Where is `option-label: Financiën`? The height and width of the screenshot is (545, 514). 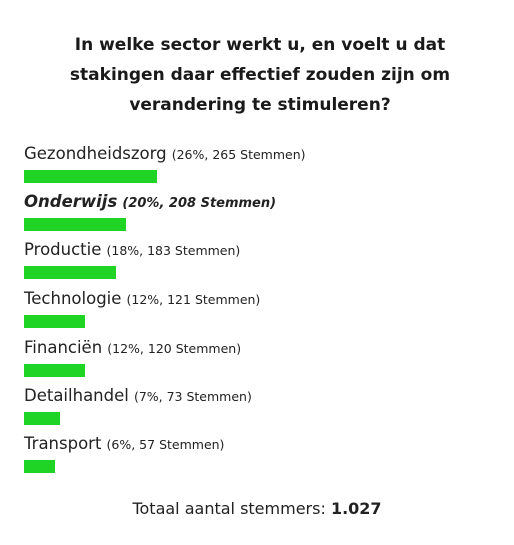 option-label: Financiën is located at coordinates (63, 347).